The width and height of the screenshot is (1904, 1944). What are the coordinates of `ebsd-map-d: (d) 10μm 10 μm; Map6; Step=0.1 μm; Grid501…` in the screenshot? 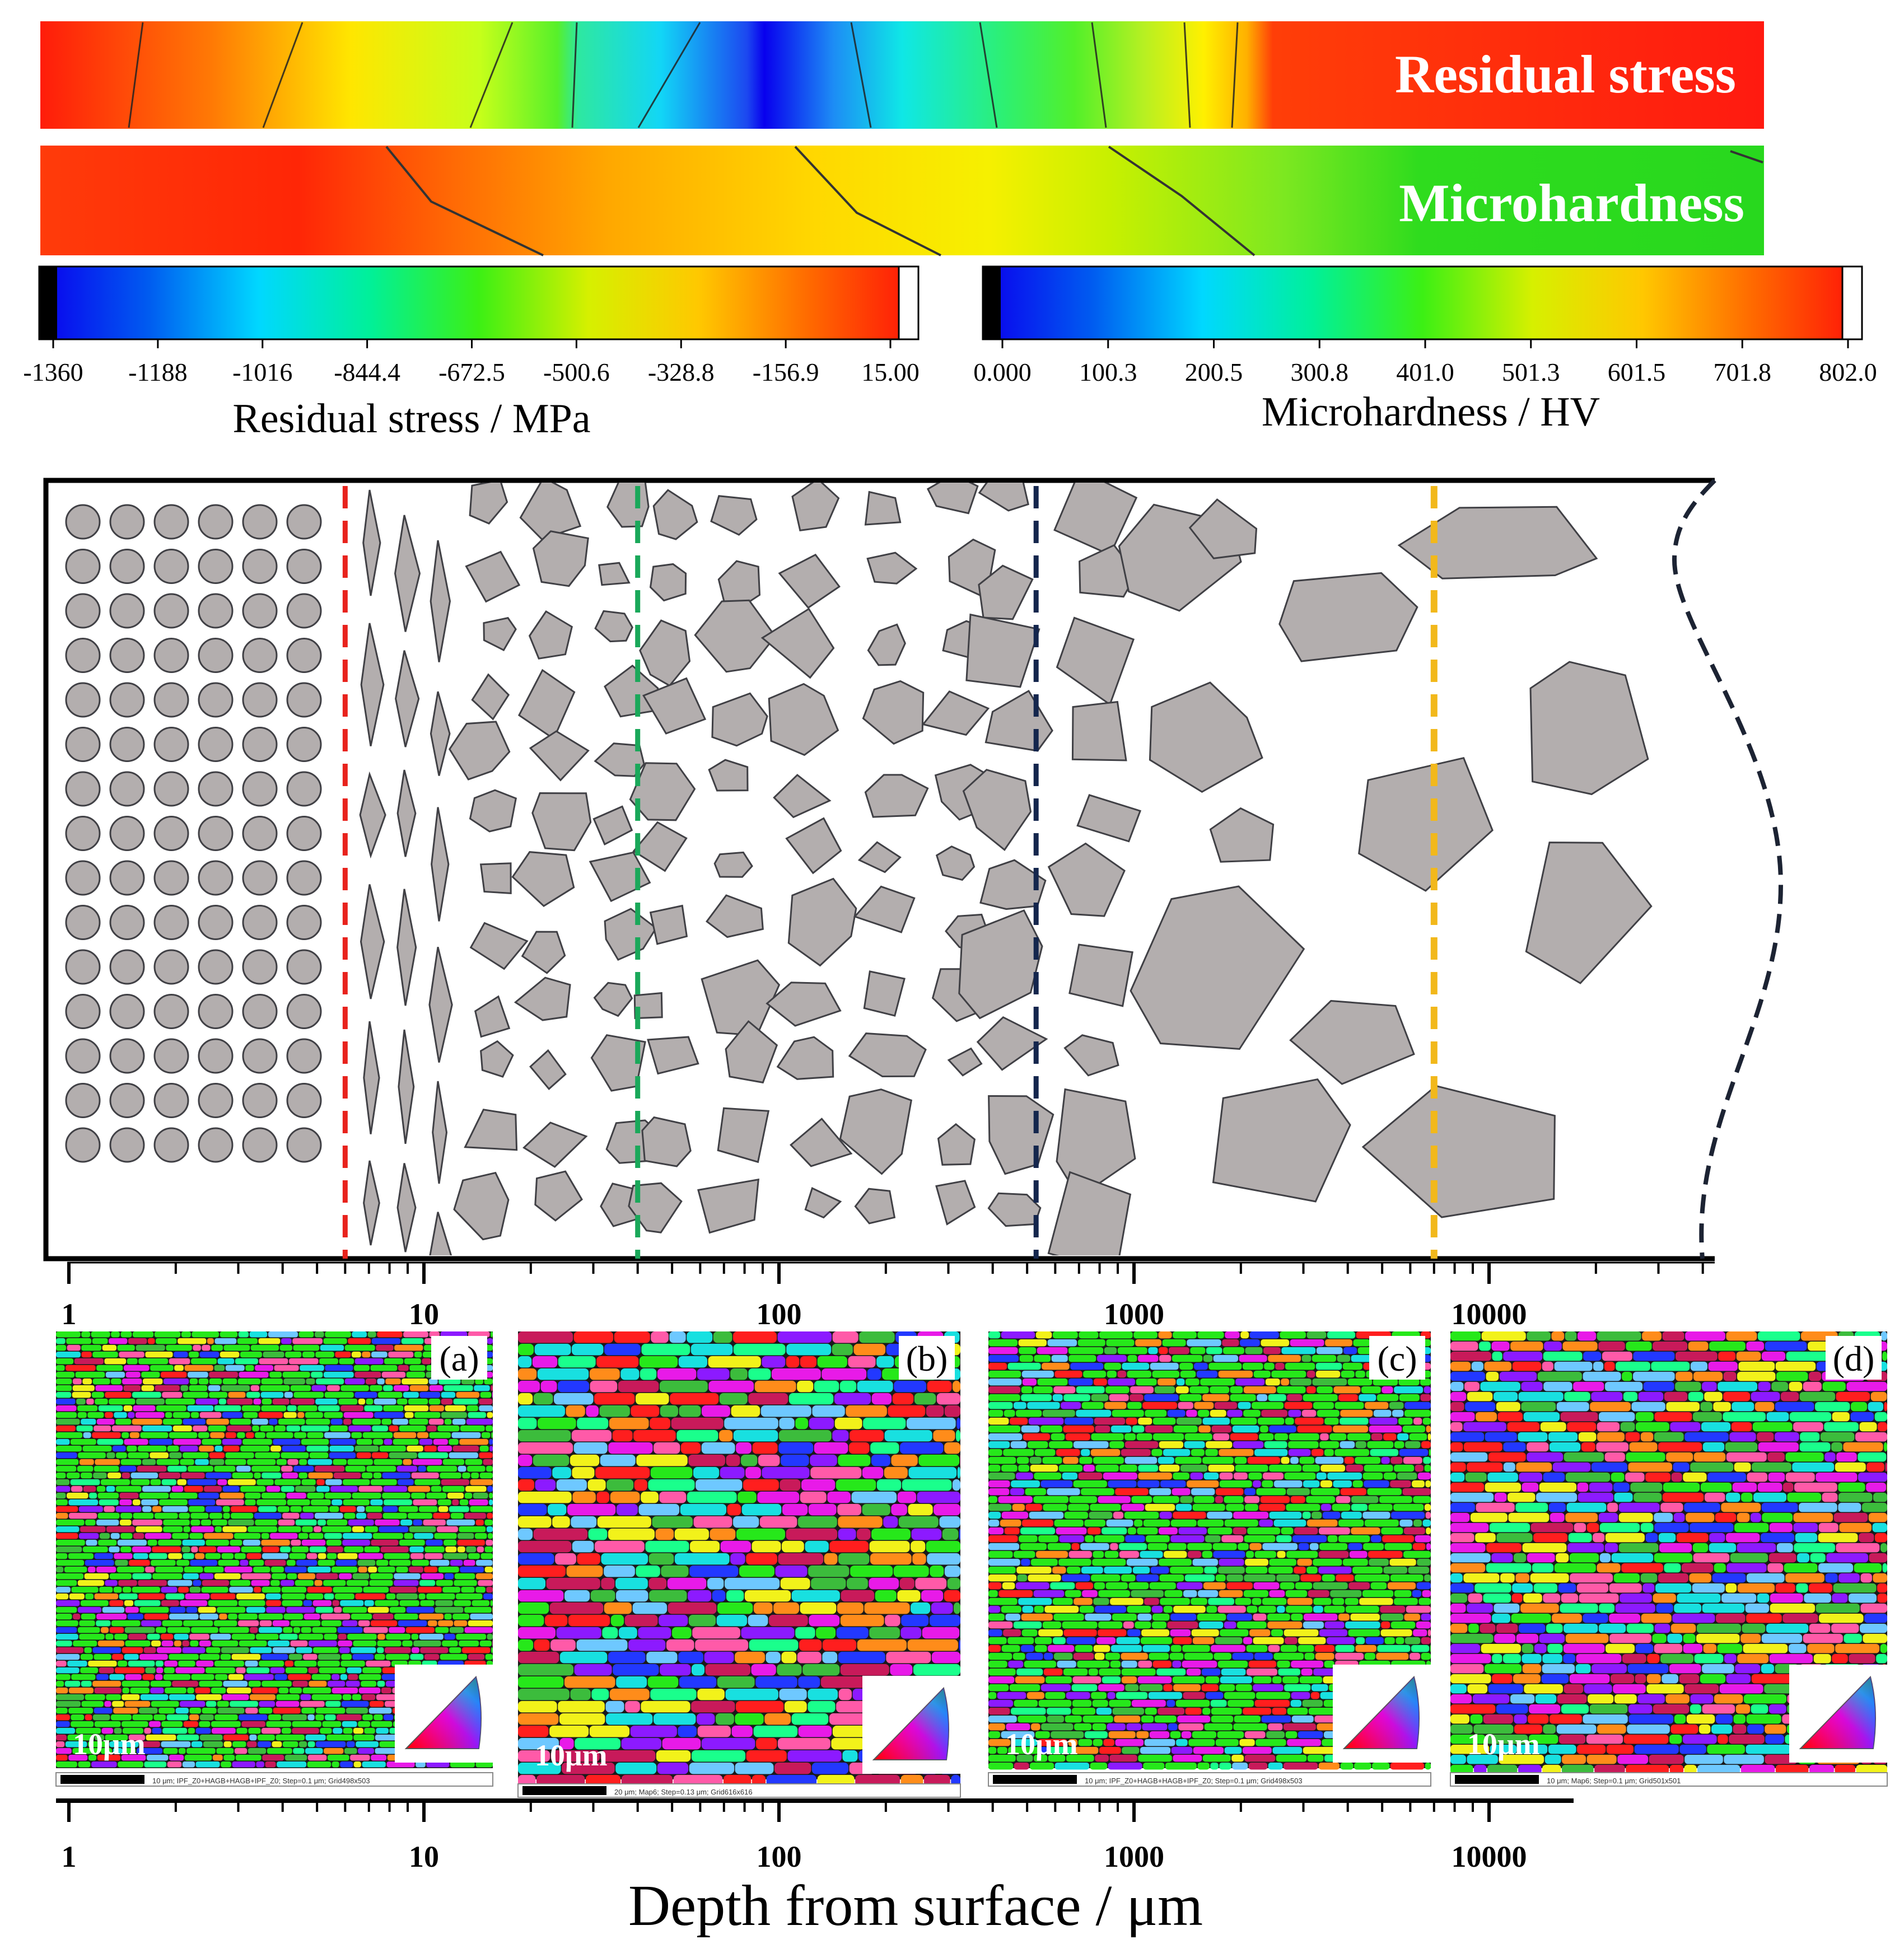 It's located at (1669, 1559).